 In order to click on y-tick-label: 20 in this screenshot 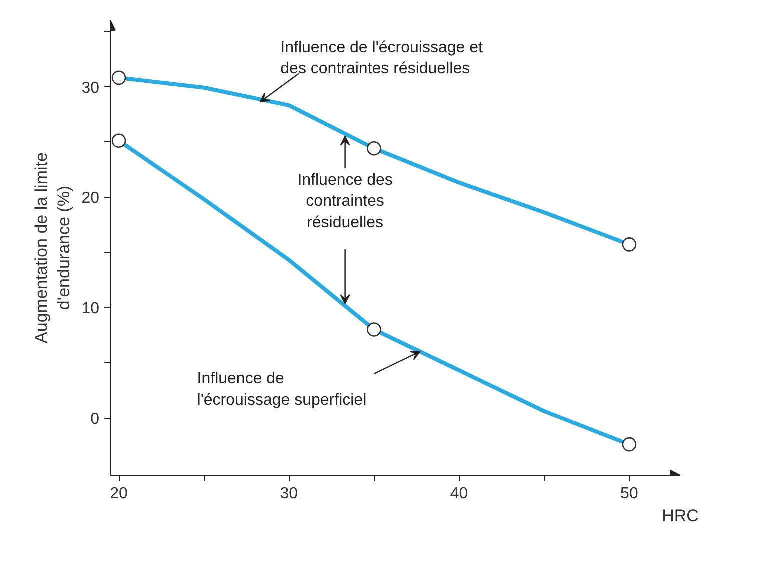, I will do `click(91, 199)`.